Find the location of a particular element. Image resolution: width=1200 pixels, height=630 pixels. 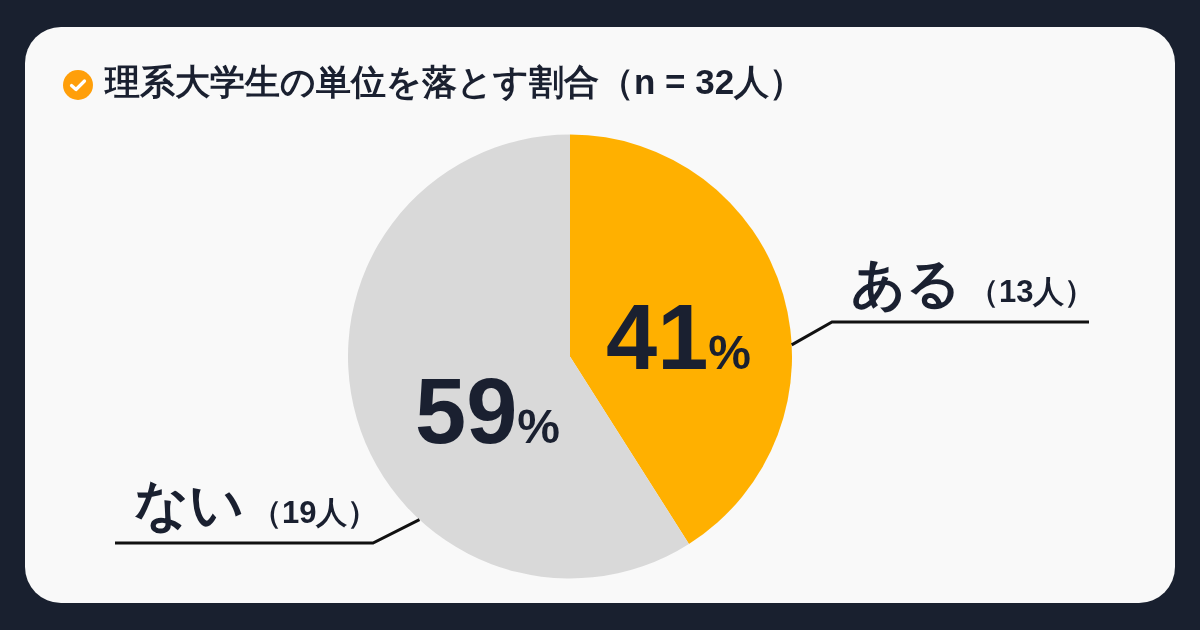

slice-label: ない is located at coordinates (189, 504).